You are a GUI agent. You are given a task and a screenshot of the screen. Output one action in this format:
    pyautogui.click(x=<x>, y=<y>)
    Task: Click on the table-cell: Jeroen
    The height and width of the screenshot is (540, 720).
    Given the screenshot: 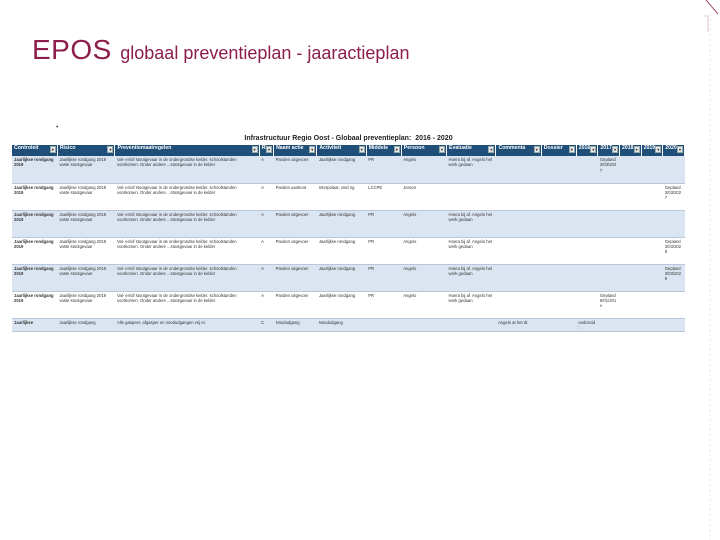 What is the action you would take?
    pyautogui.click(x=424, y=197)
    